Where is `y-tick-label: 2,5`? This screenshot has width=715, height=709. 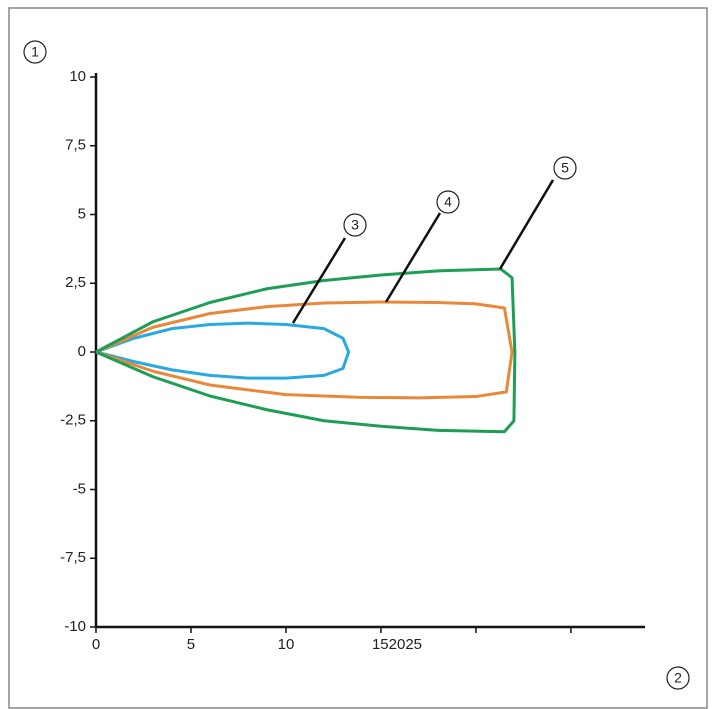 y-tick-label: 2,5 is located at coordinates (75, 282).